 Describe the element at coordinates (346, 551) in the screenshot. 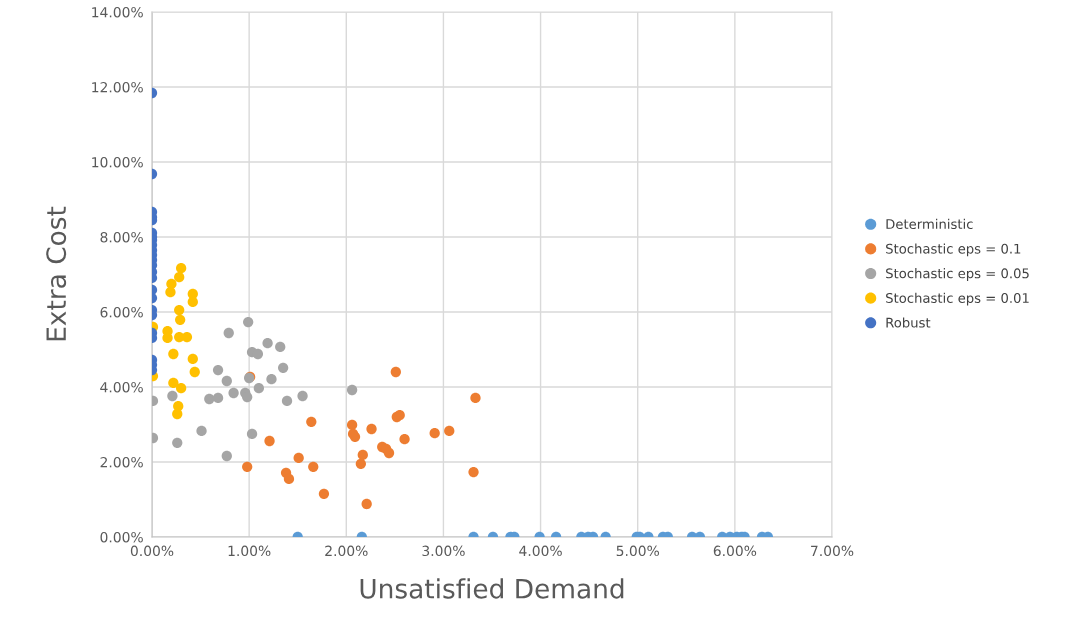

I see `x-tick-label: 2.00%` at that location.